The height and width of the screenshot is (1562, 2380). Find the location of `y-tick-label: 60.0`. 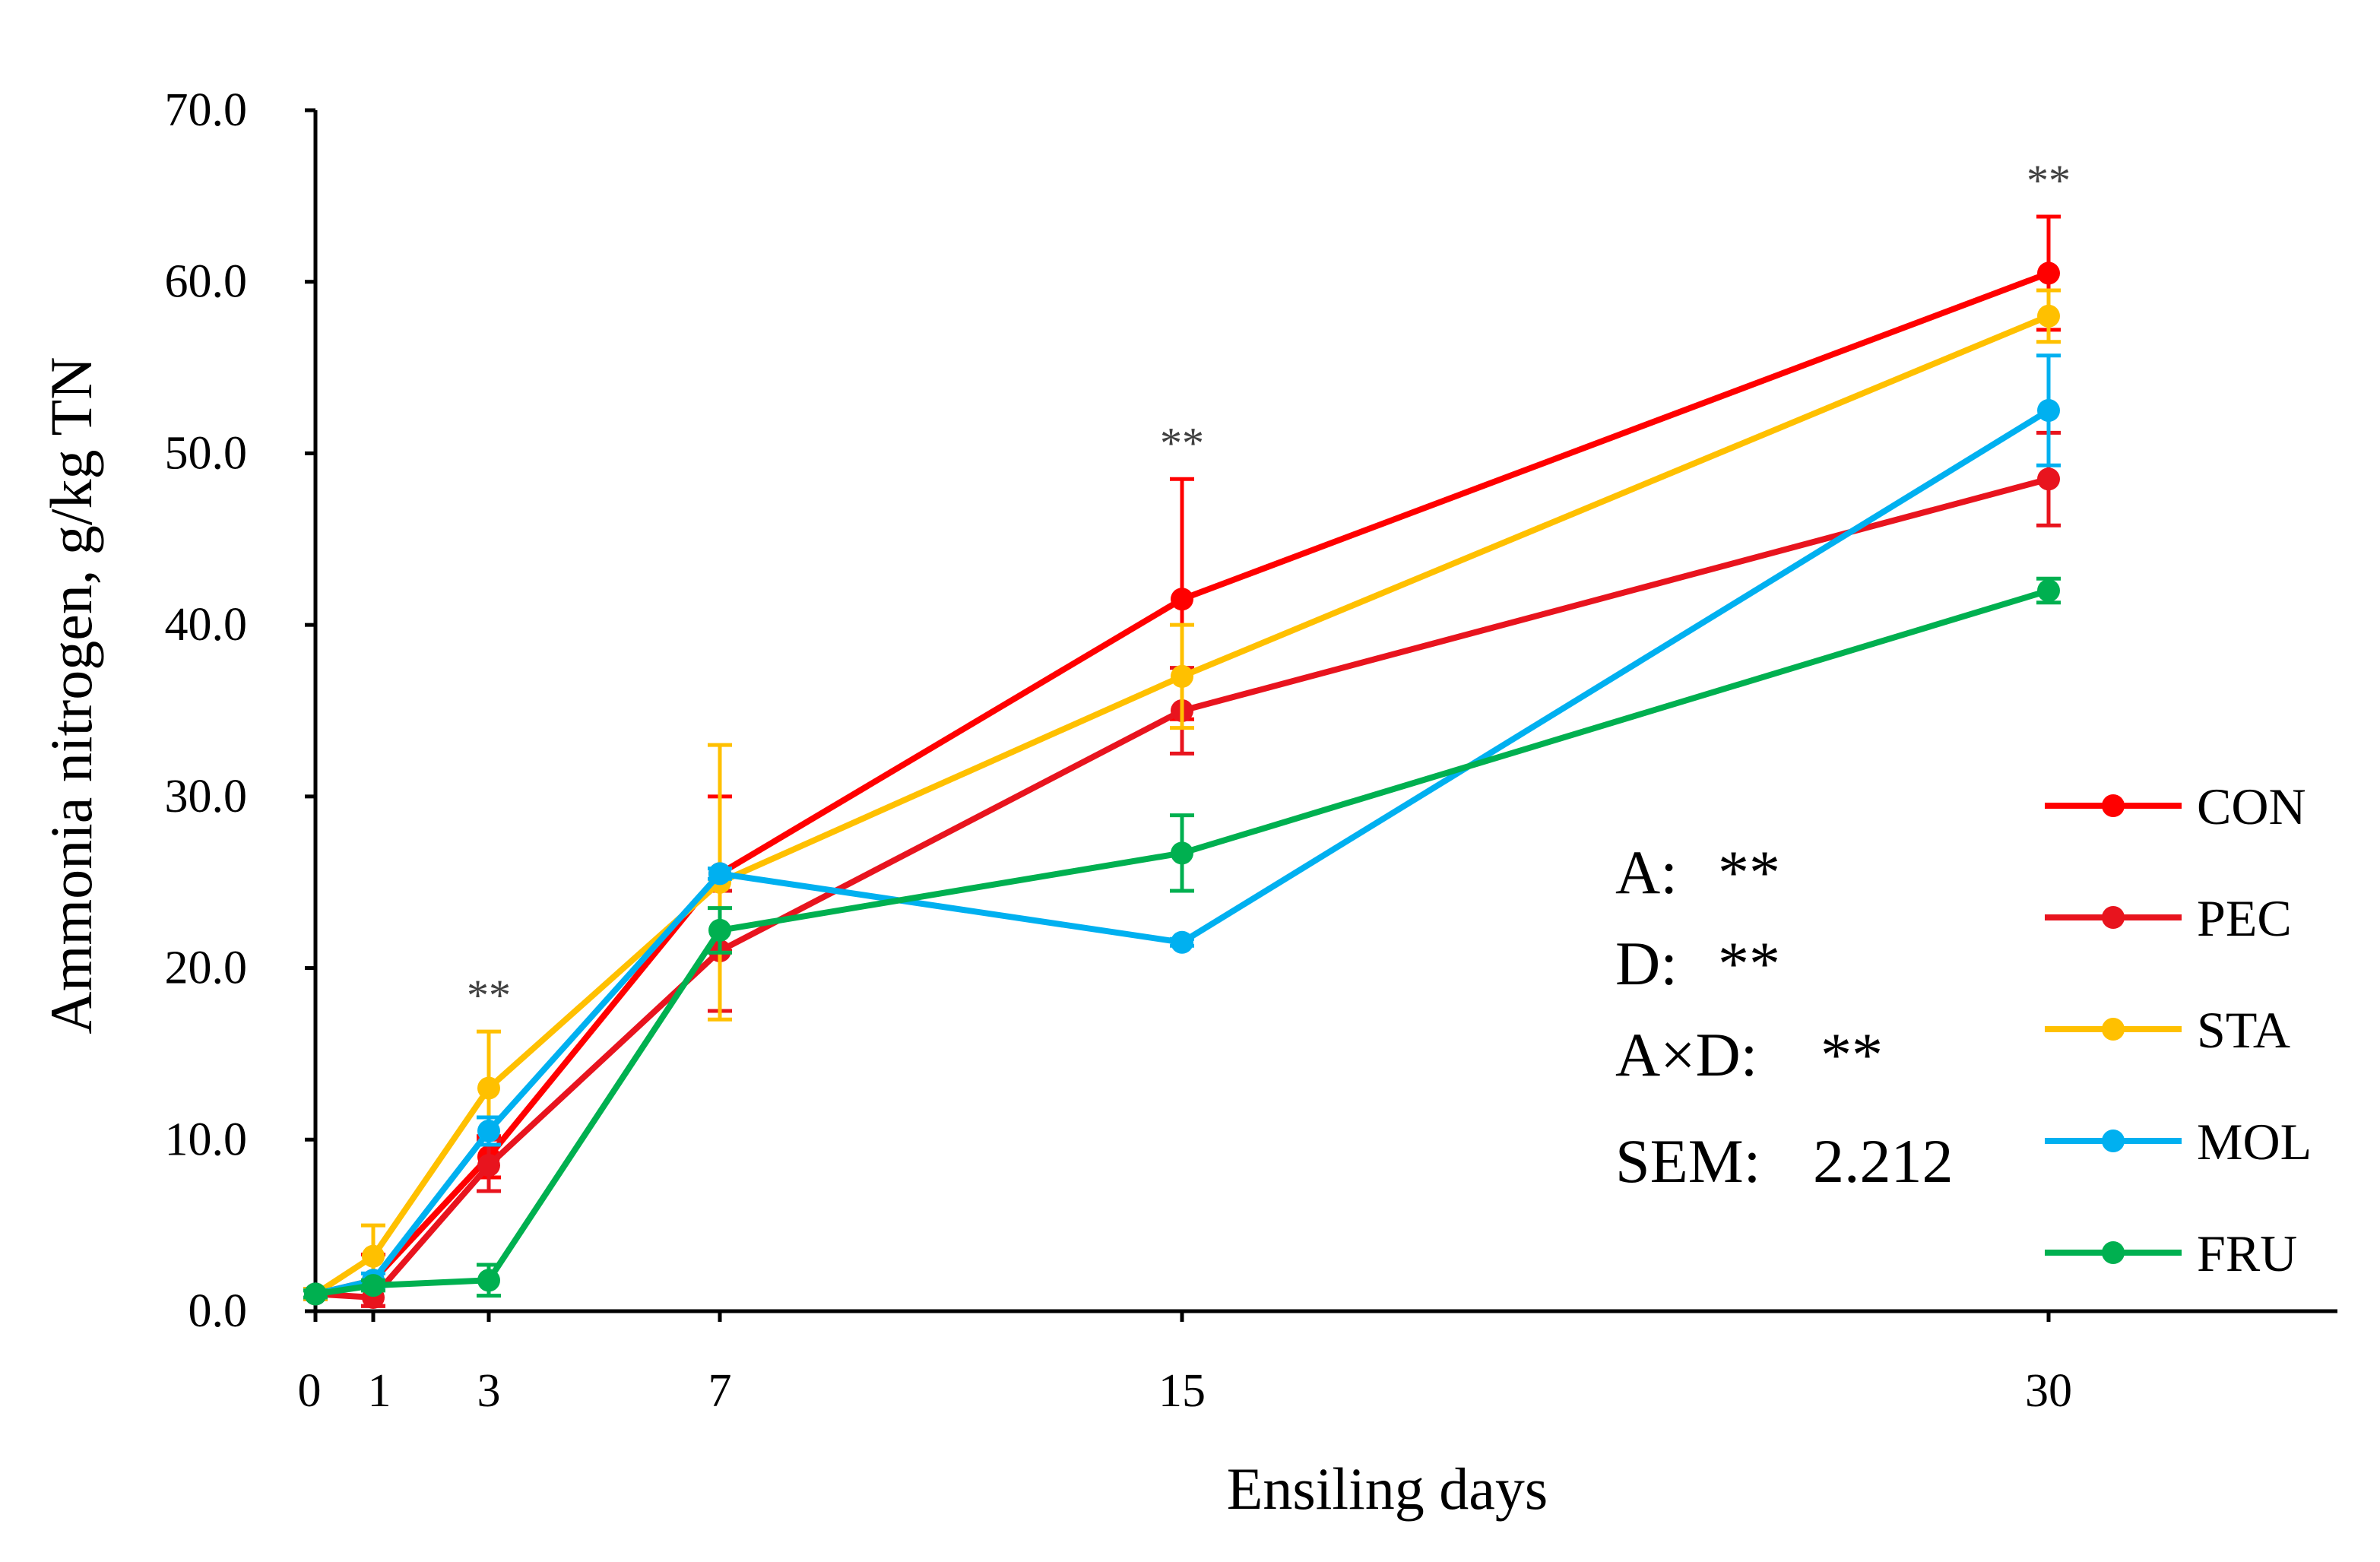

y-tick-label: 60.0 is located at coordinates (206, 282).